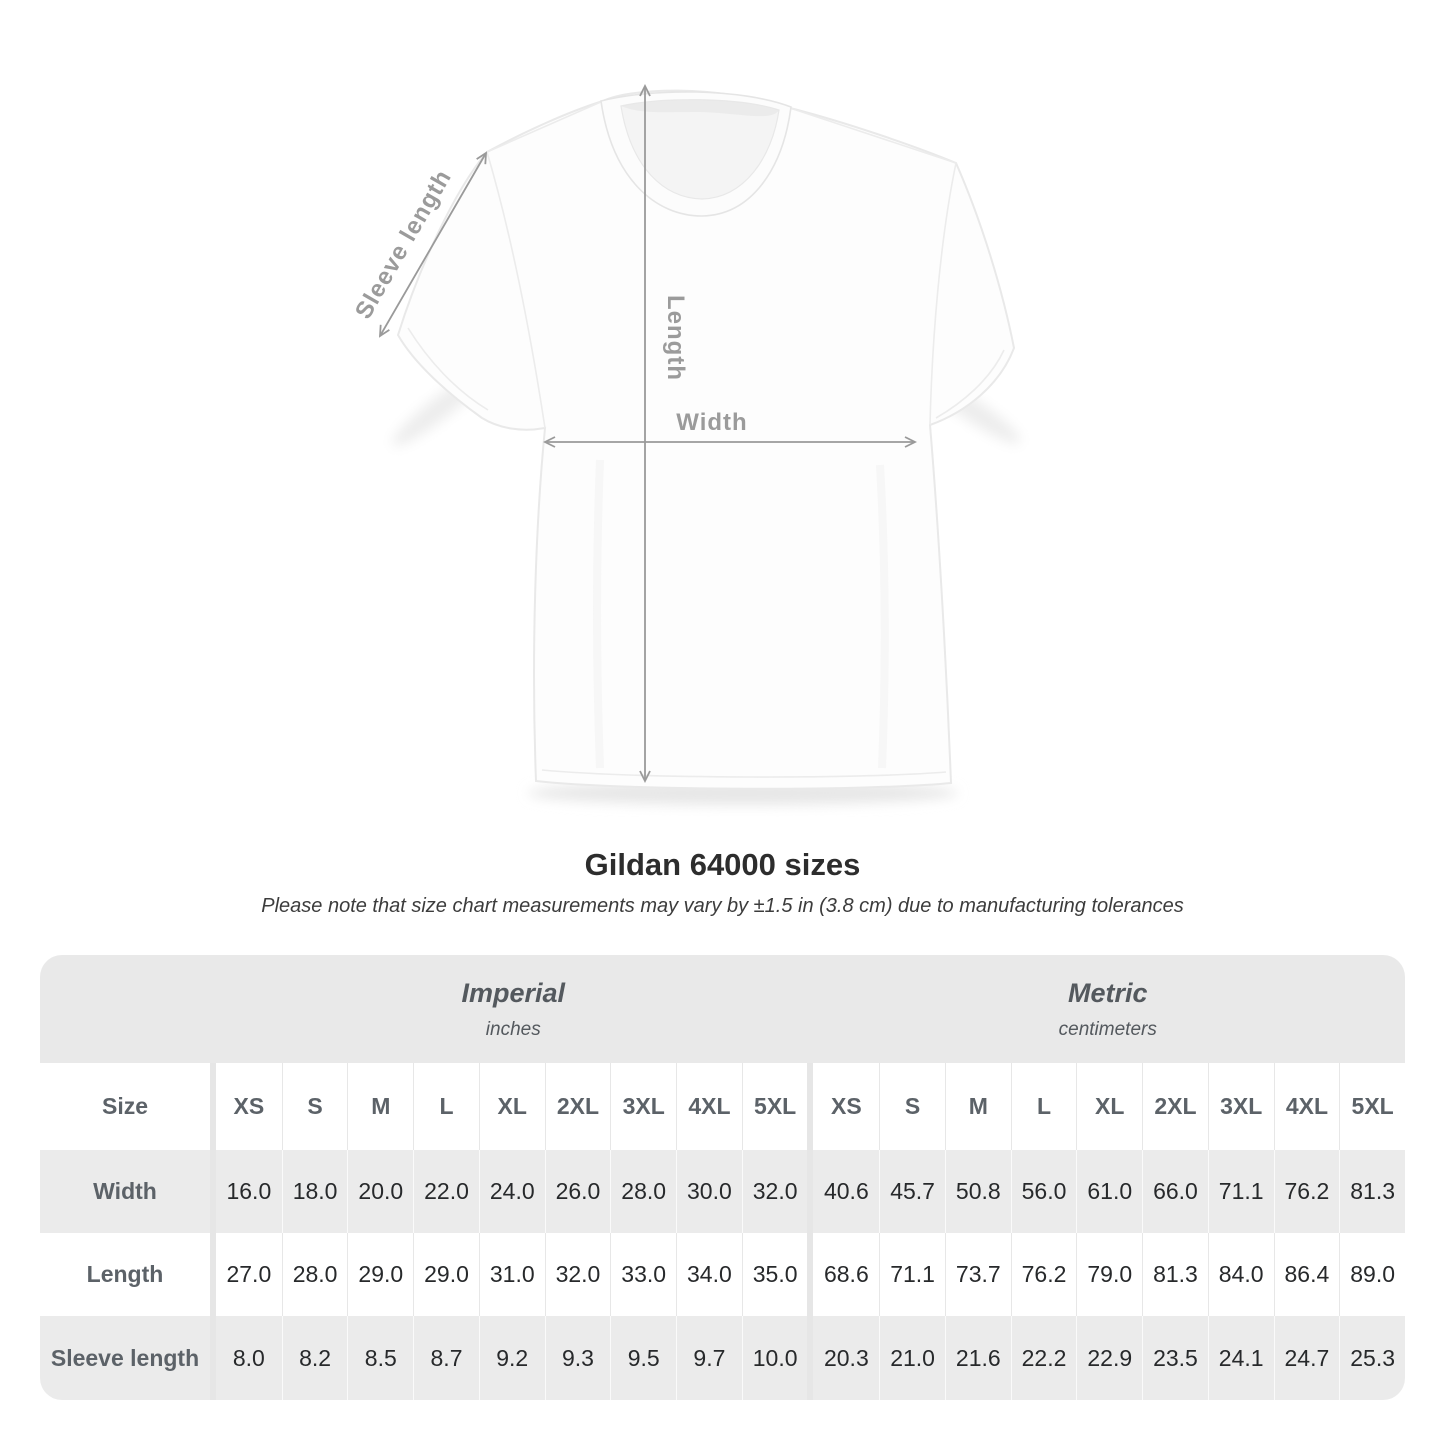 The height and width of the screenshot is (1445, 1445). I want to click on value-cell: 68.6, so click(846, 1274).